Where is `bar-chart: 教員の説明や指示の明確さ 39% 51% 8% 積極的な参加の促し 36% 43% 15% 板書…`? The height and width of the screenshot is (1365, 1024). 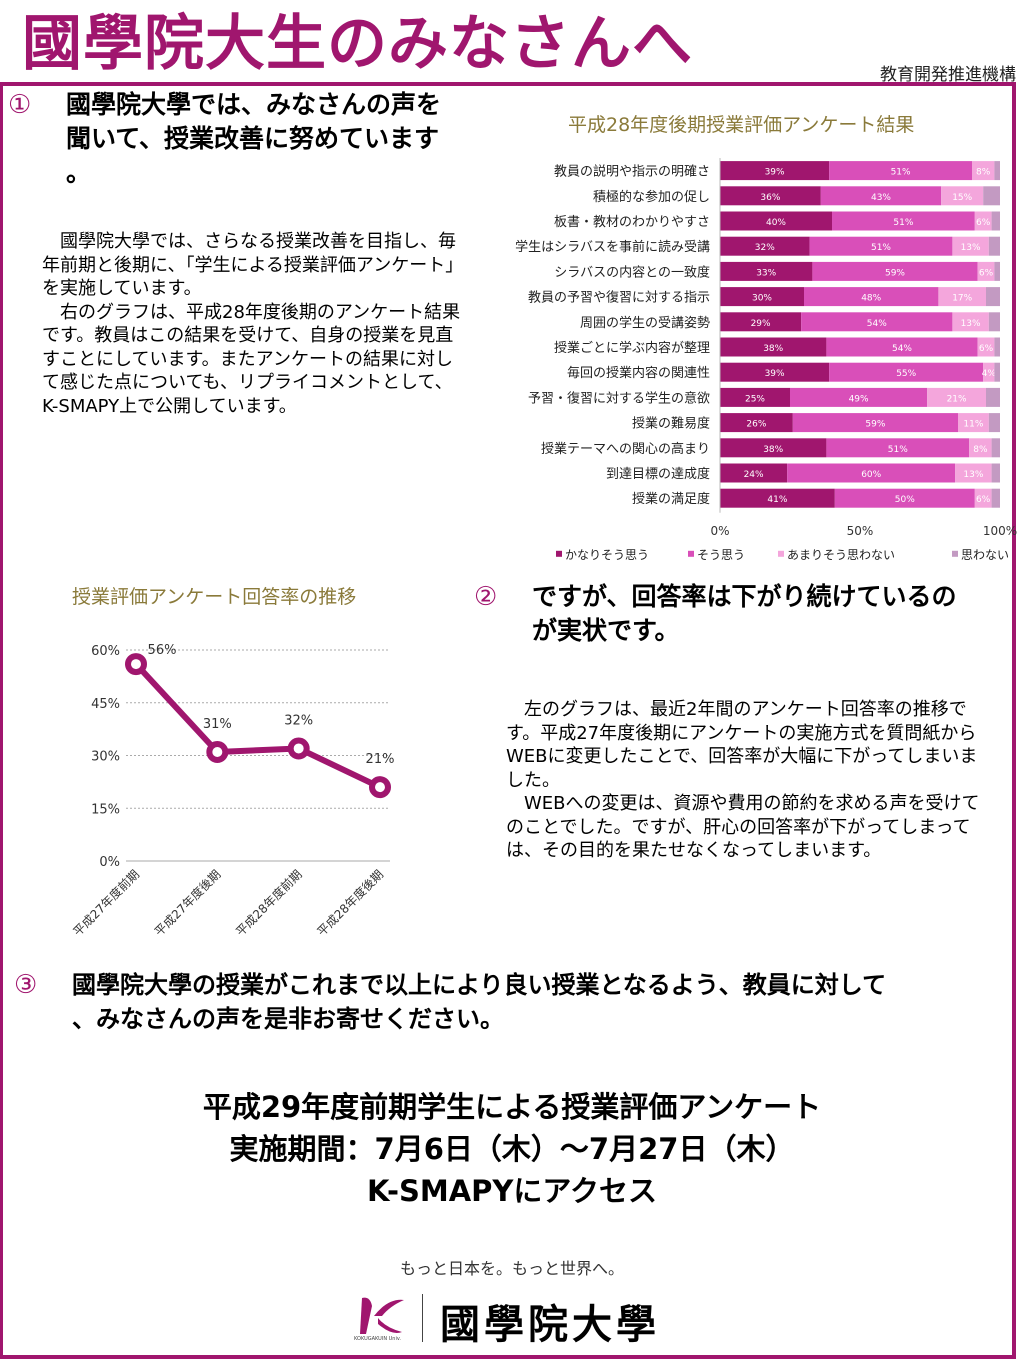
bar-chart: 教員の説明や指示の明確さ 39% 51% 8% 積極的な参加の促し 36% 43% 15% 板書… is located at coordinates (766, 360).